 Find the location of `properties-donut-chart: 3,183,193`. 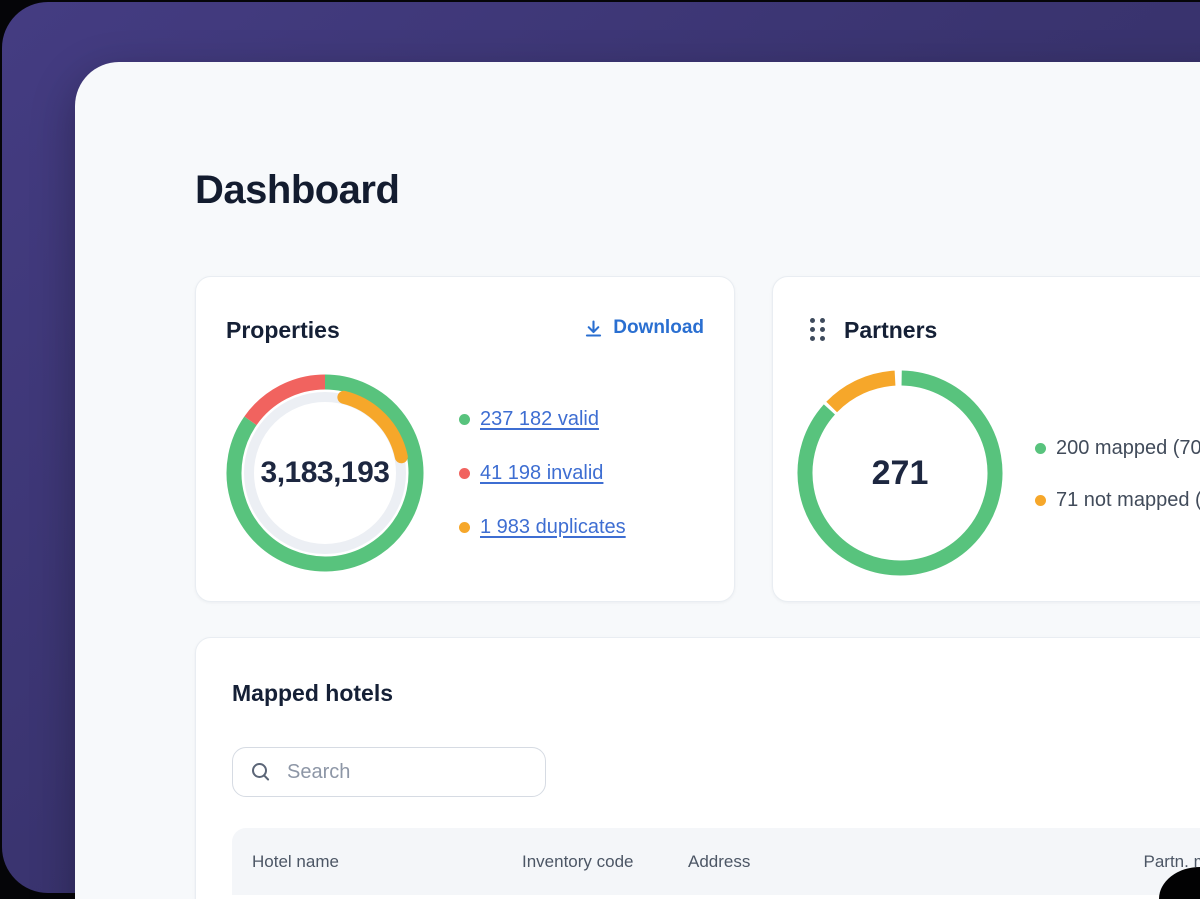

properties-donut-chart: 3,183,193 is located at coordinates (325, 473).